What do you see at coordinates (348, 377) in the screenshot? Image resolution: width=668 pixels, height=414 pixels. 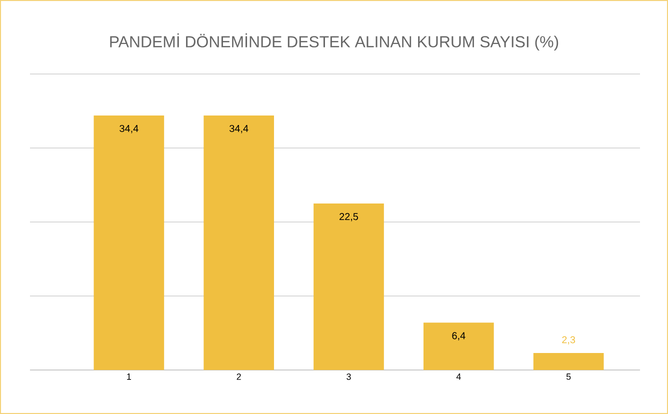 I see `x-tick-label: 3` at bounding box center [348, 377].